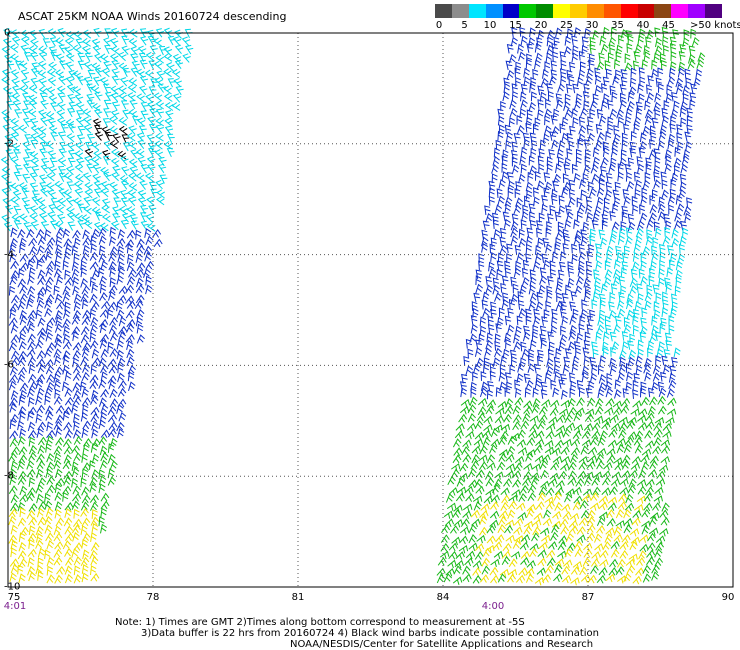 Image resolution: width=740 pixels, height=650 pixels. Describe the element at coordinates (477, 11) in the screenshot. I see `legend-swatch` at that location.